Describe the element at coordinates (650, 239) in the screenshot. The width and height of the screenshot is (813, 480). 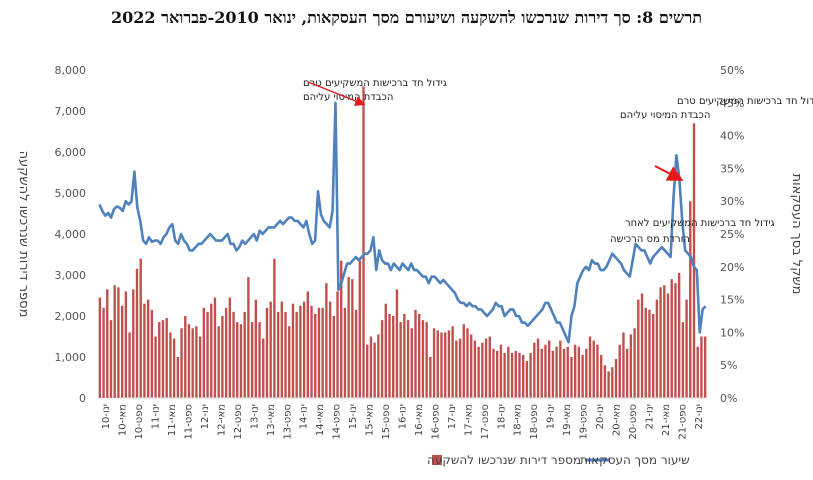
I see `annotation-3-line-2: הורדת מס הרכישה` at that location.